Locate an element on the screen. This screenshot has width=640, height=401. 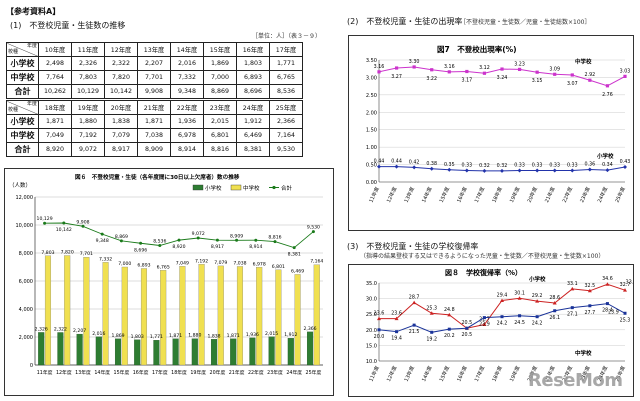
chart7-title: 図7 不登校出現率(%) is located at coordinates (477, 49).